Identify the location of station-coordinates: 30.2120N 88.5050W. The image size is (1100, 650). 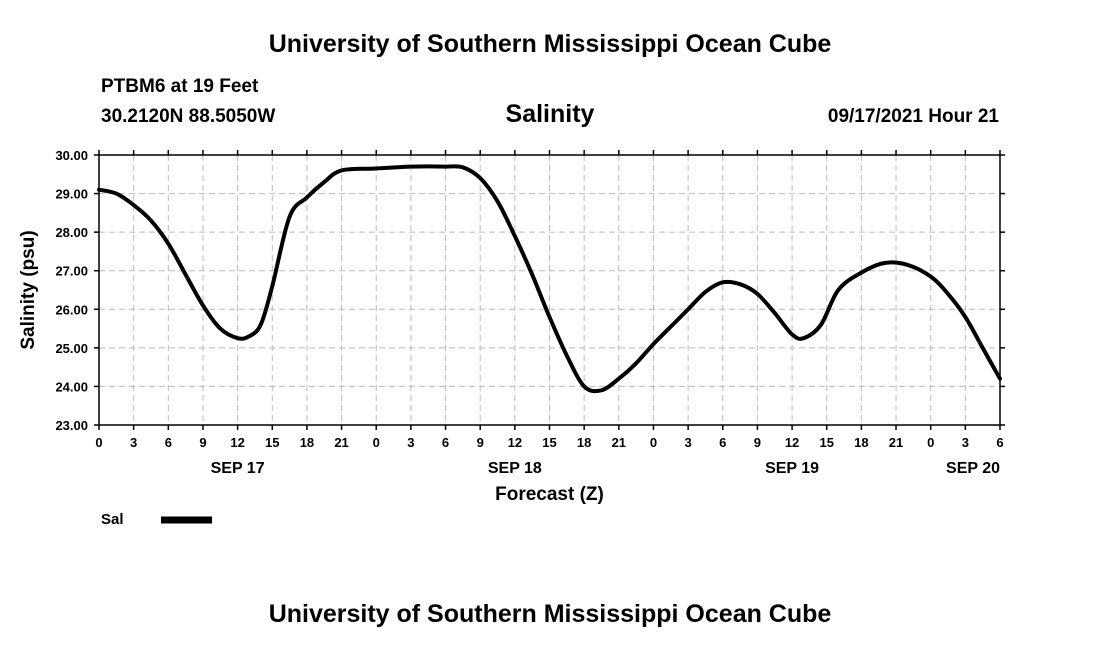
(188, 116).